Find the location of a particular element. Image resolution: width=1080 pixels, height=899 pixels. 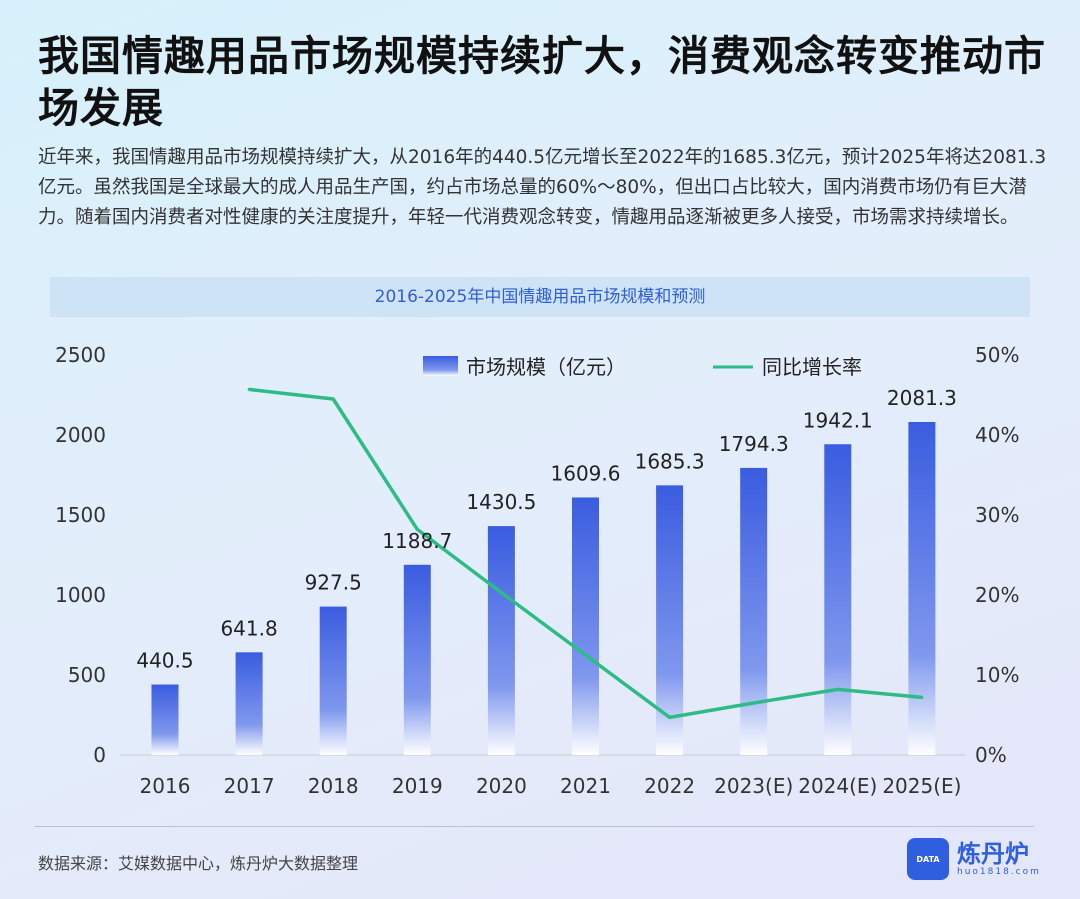

bar-data-label: 1609.6 is located at coordinates (586, 473).